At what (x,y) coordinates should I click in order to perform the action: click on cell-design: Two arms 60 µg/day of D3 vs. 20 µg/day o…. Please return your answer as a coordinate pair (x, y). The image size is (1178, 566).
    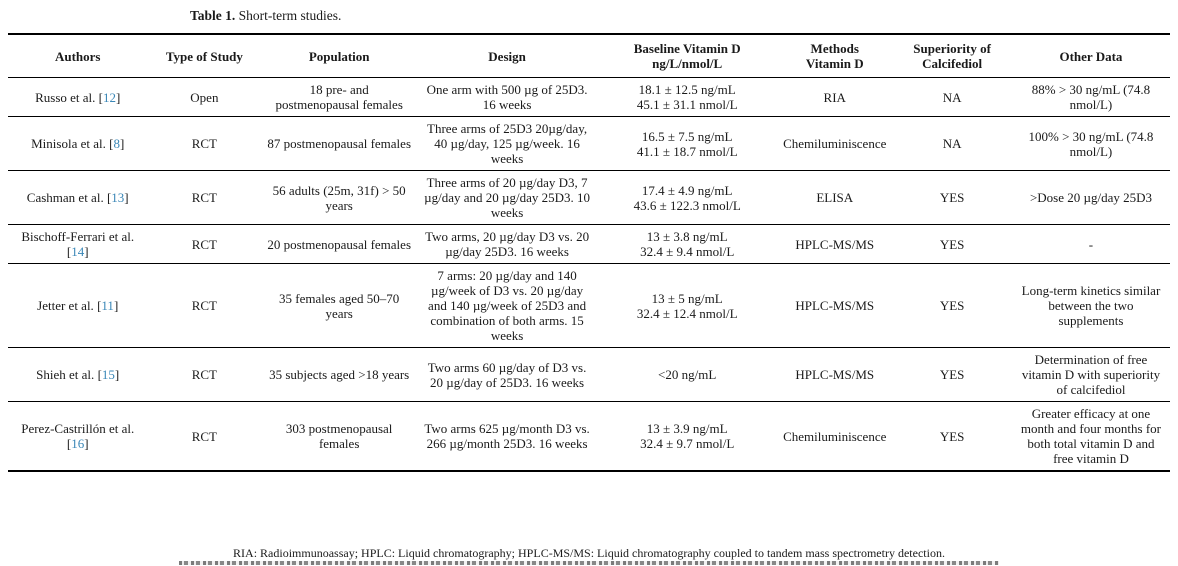
    Looking at the image, I should click on (507, 374).